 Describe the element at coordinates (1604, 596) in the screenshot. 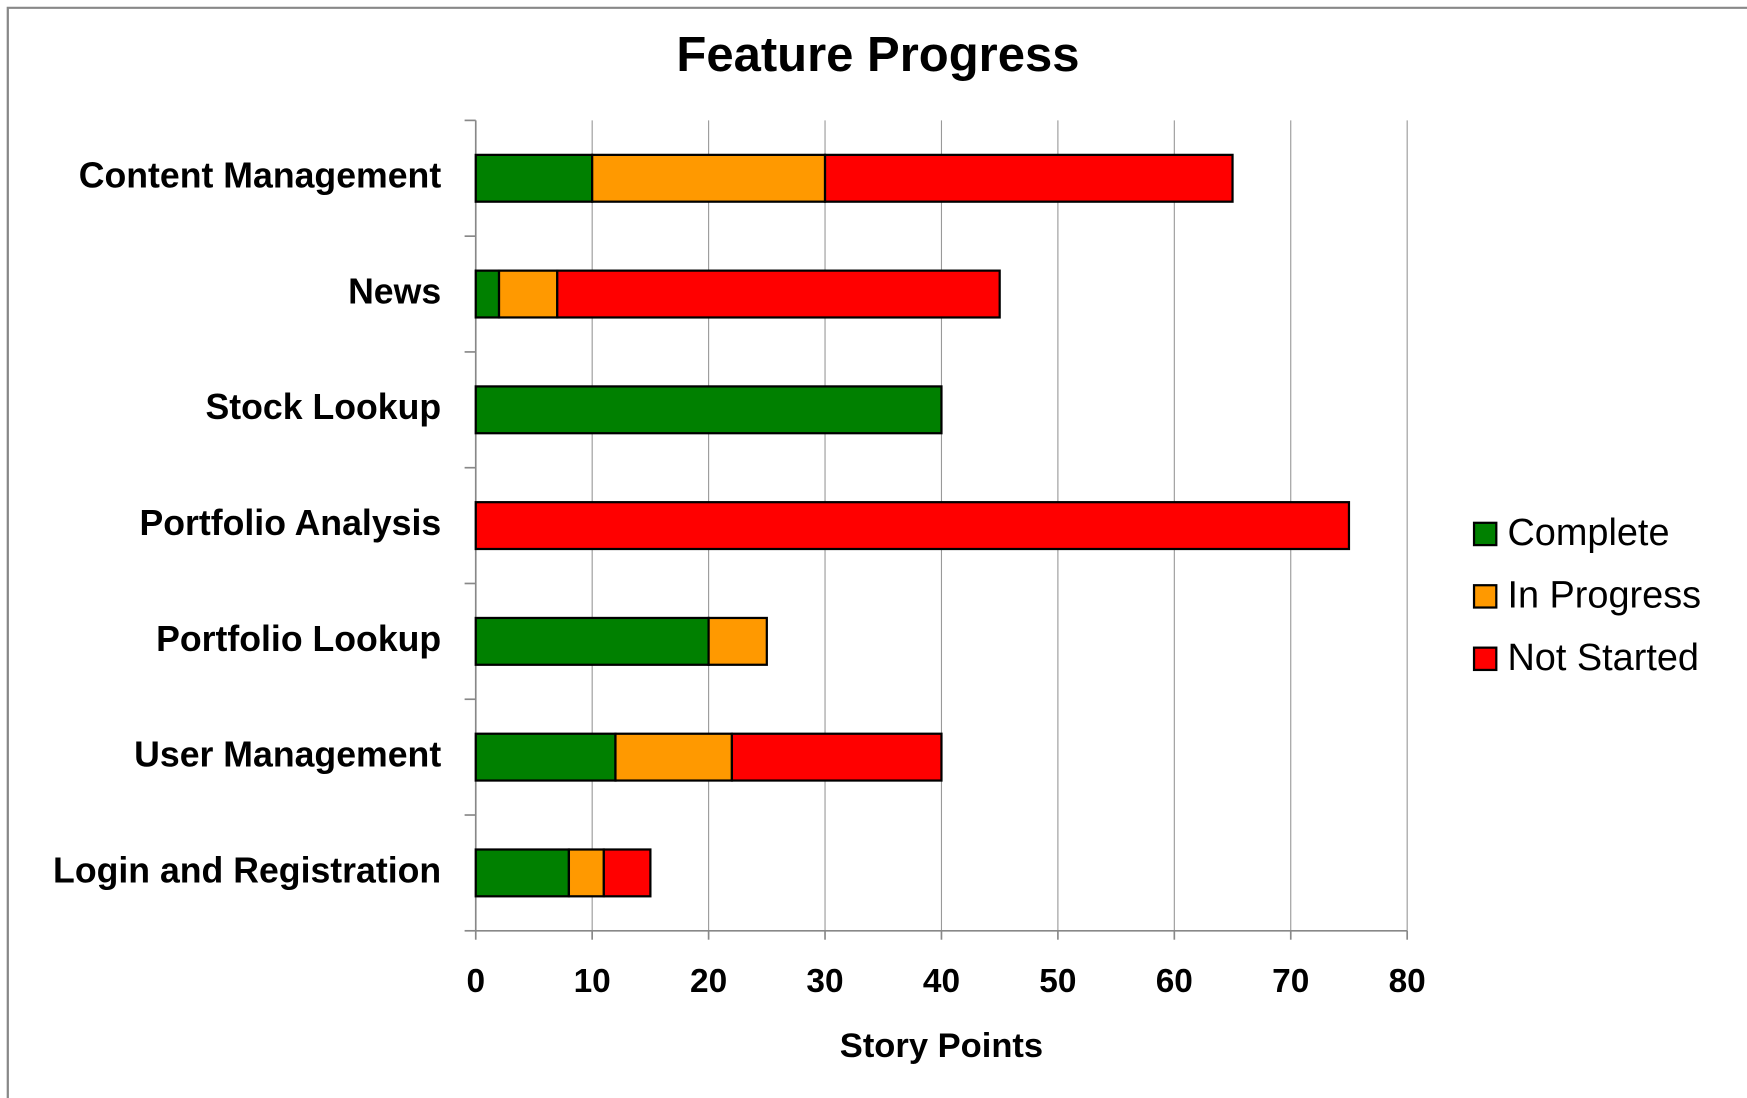

I see `legend-label: In Progress` at that location.